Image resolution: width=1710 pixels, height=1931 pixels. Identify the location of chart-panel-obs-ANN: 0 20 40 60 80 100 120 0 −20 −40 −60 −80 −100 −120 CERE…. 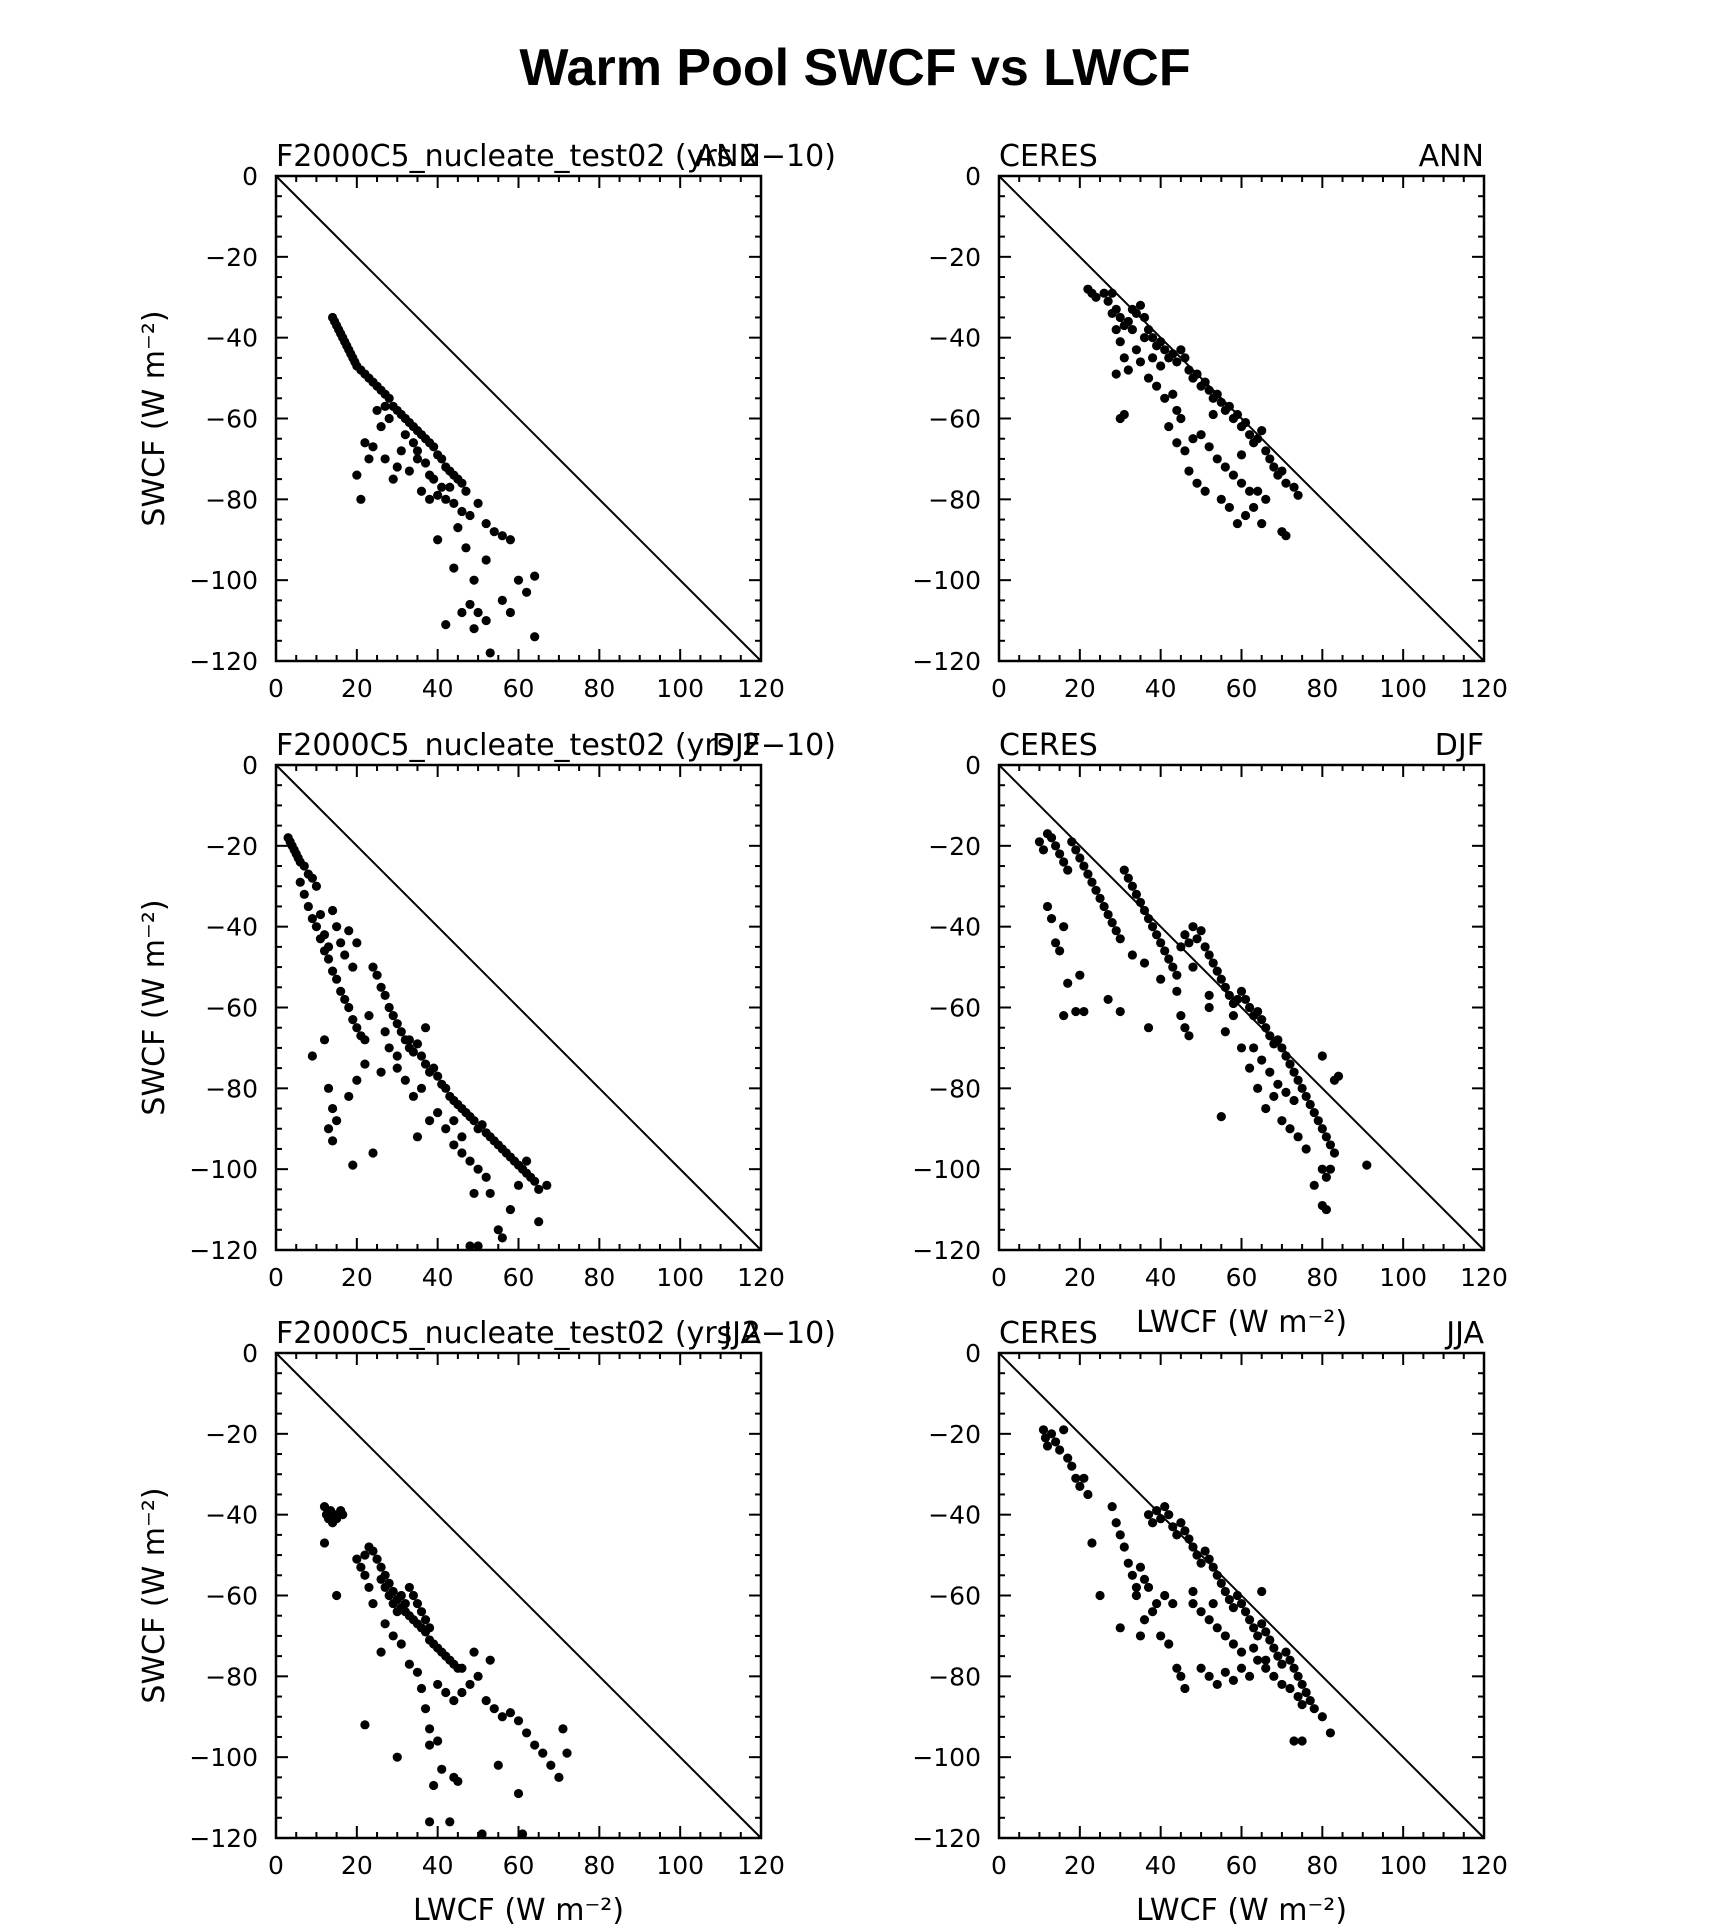
(1210, 421).